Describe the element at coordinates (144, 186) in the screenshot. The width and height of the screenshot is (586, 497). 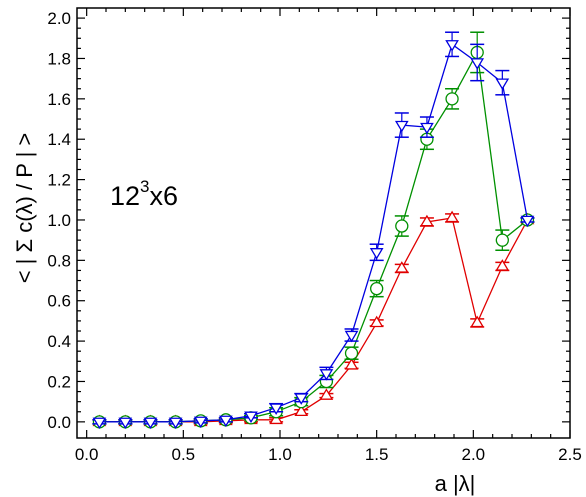
I see `annotation-exponent: 3` at that location.